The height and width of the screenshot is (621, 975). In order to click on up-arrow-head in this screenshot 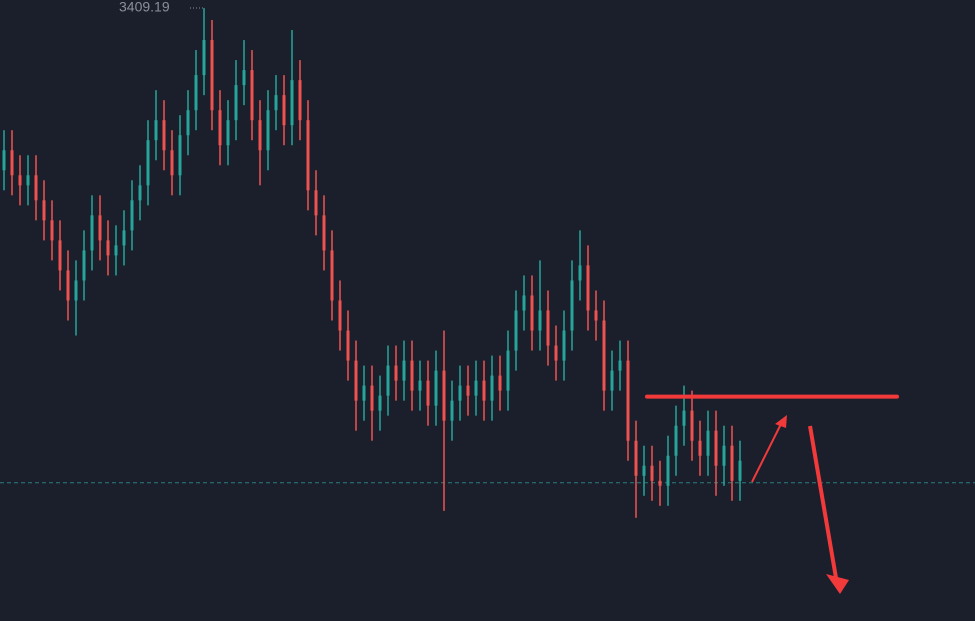, I will do `click(781, 421)`.